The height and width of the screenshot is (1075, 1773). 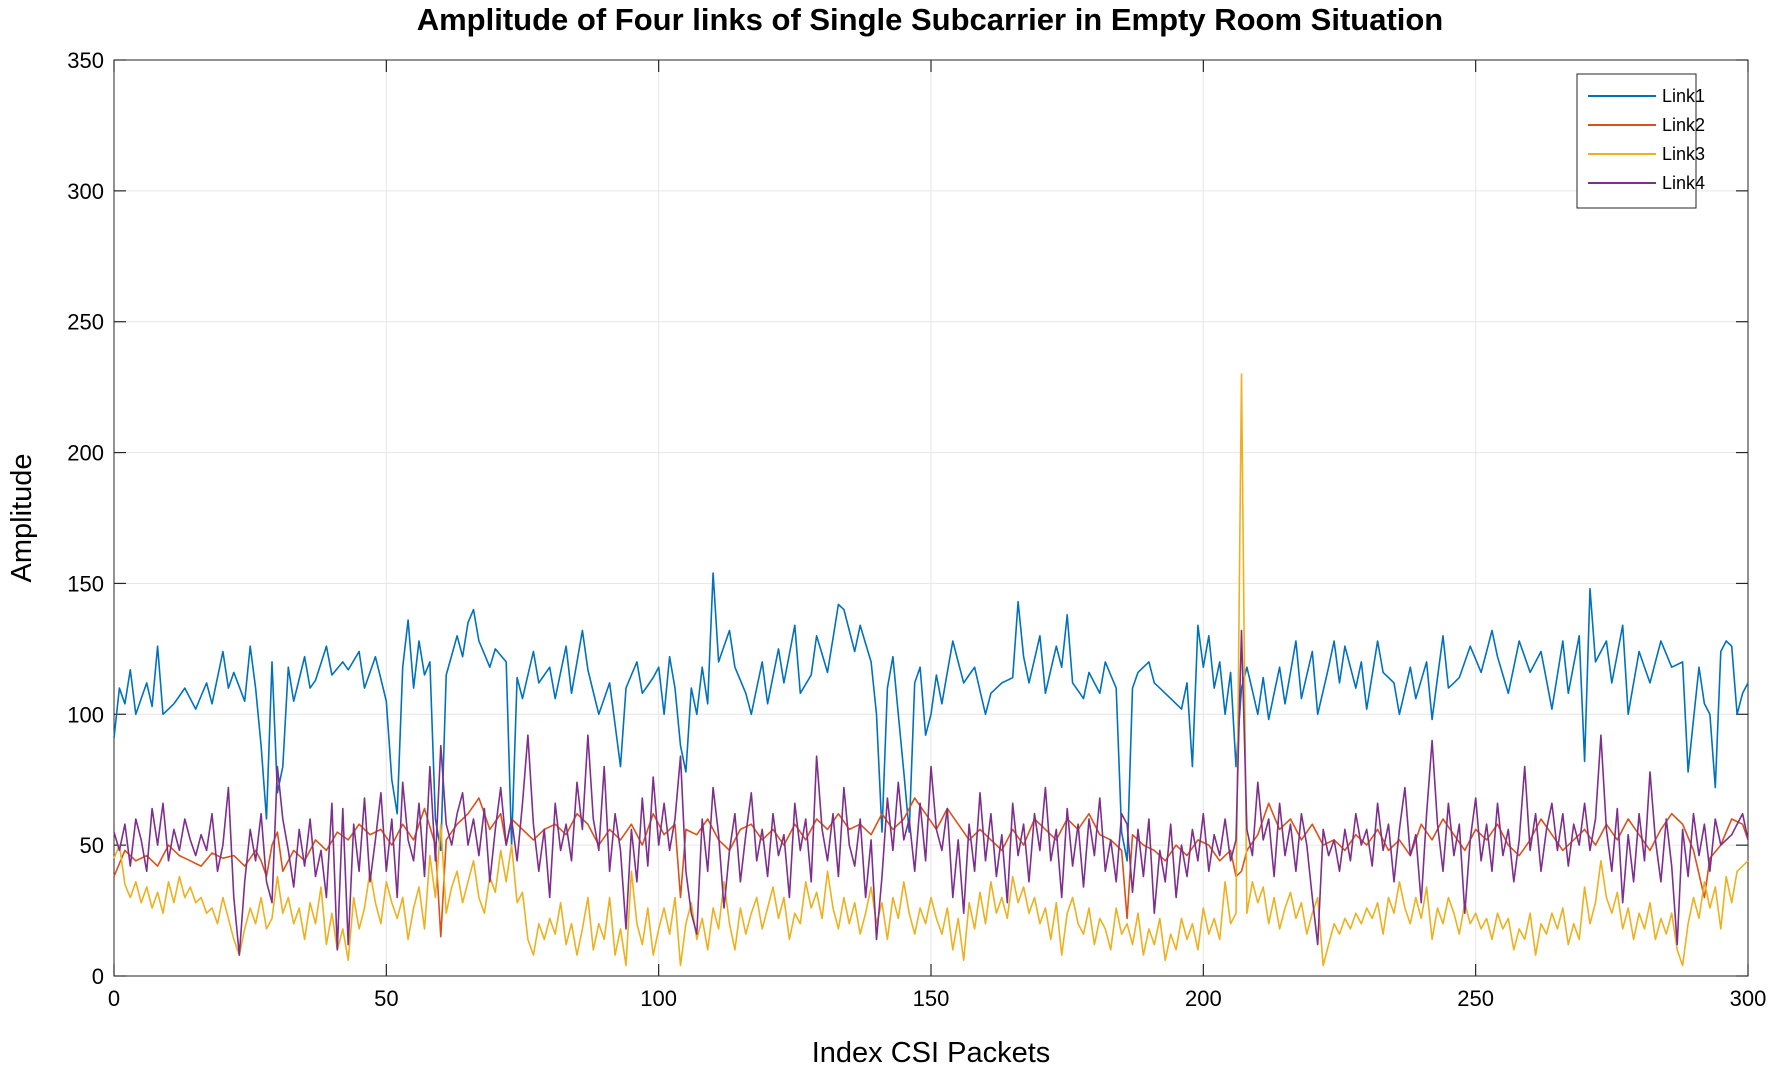 I want to click on y-tick-labels: 0 50 100 150 200 250 300 350, so click(x=85, y=518).